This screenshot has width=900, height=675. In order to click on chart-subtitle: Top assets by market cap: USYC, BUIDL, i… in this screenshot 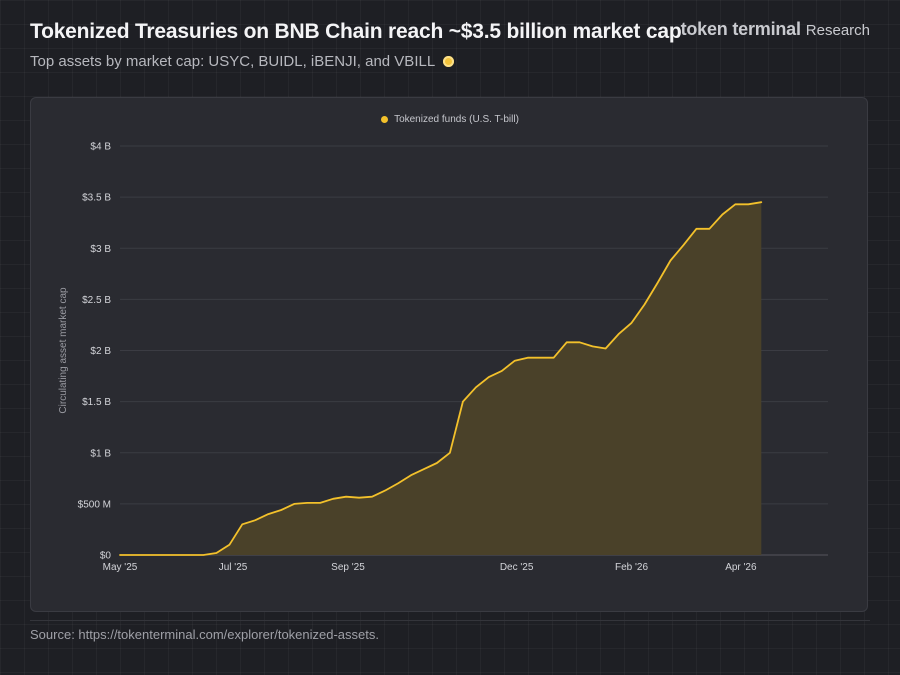, I will do `click(242, 61)`.